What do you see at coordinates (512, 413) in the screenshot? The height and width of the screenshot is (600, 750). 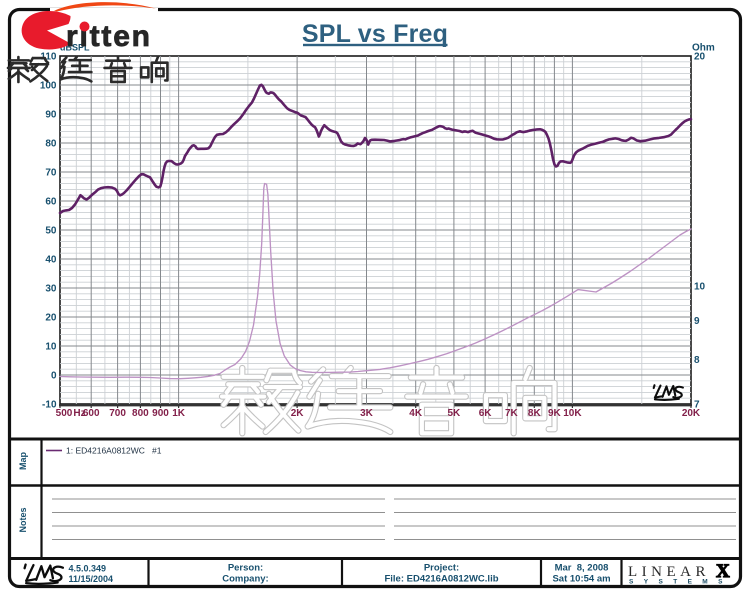 I see `svg-text: 7K` at bounding box center [512, 413].